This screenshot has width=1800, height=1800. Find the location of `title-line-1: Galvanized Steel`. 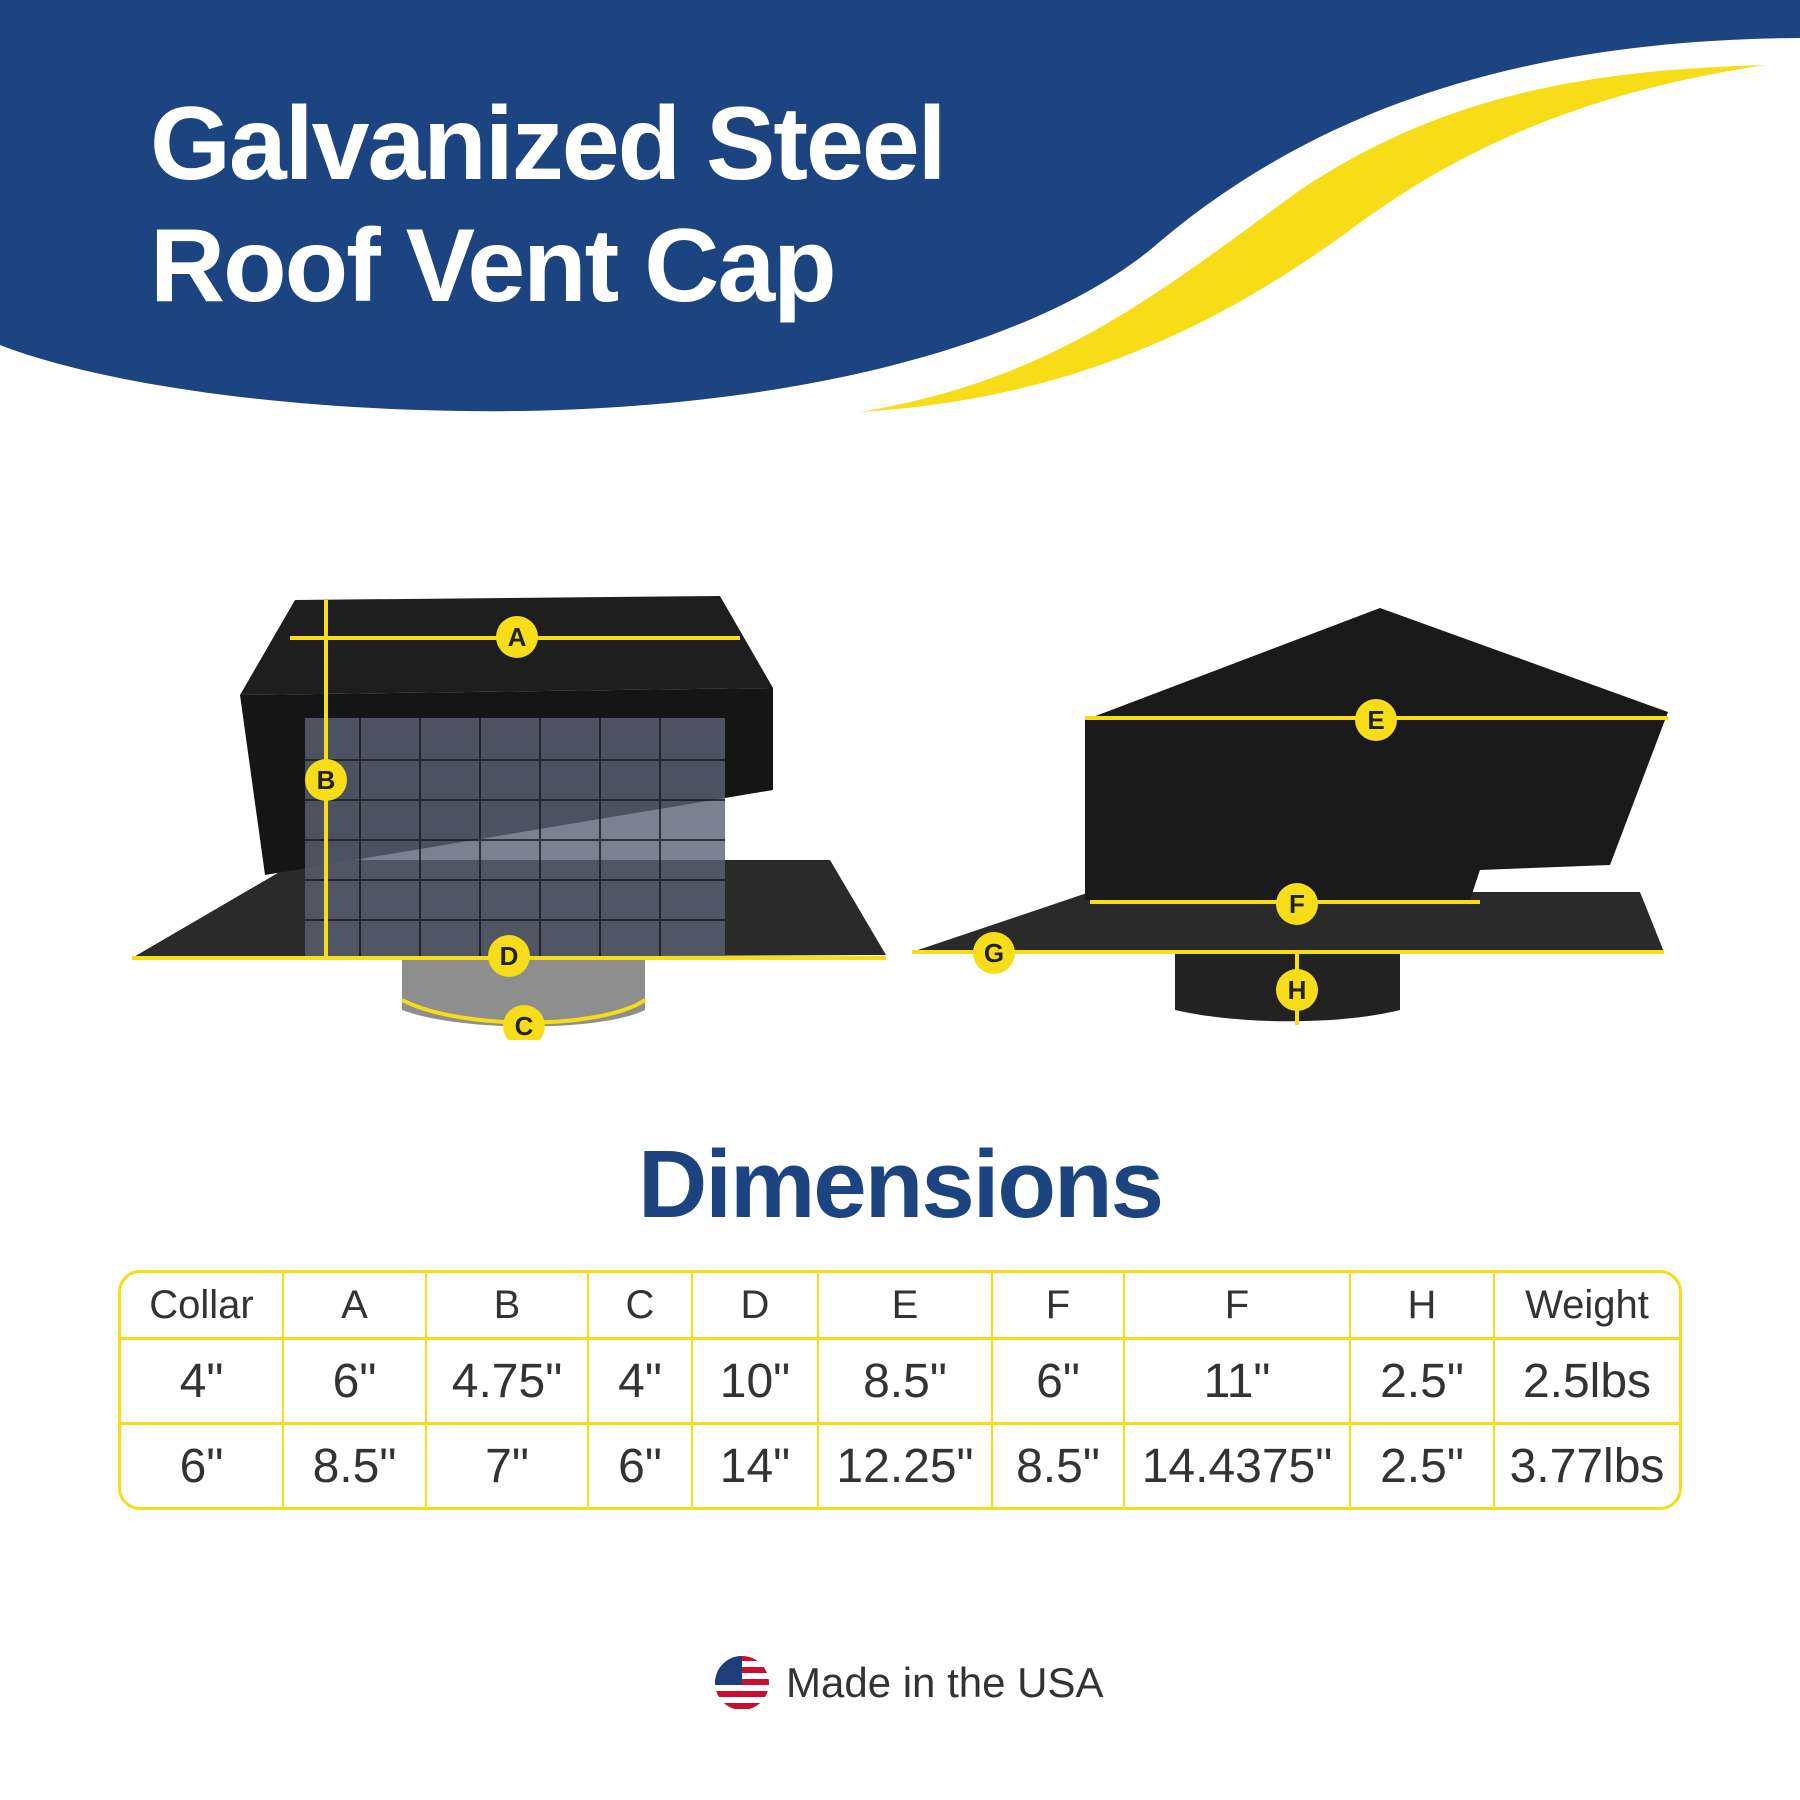

title-line-1: Galvanized Steel is located at coordinates (548, 144).